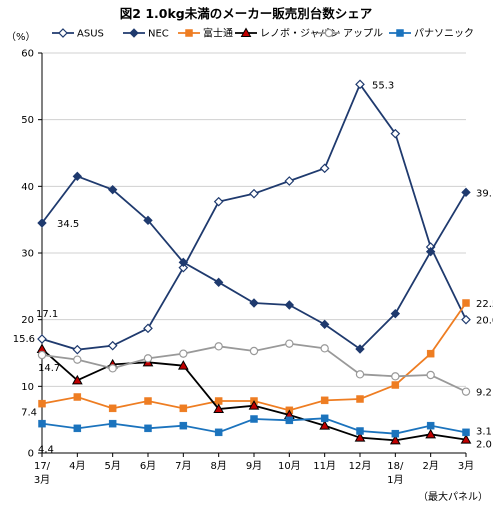 This screenshot has width=493, height=512. What do you see at coordinates (148, 466) in the screenshot?
I see `x-tick-label-3: 6月` at bounding box center [148, 466].